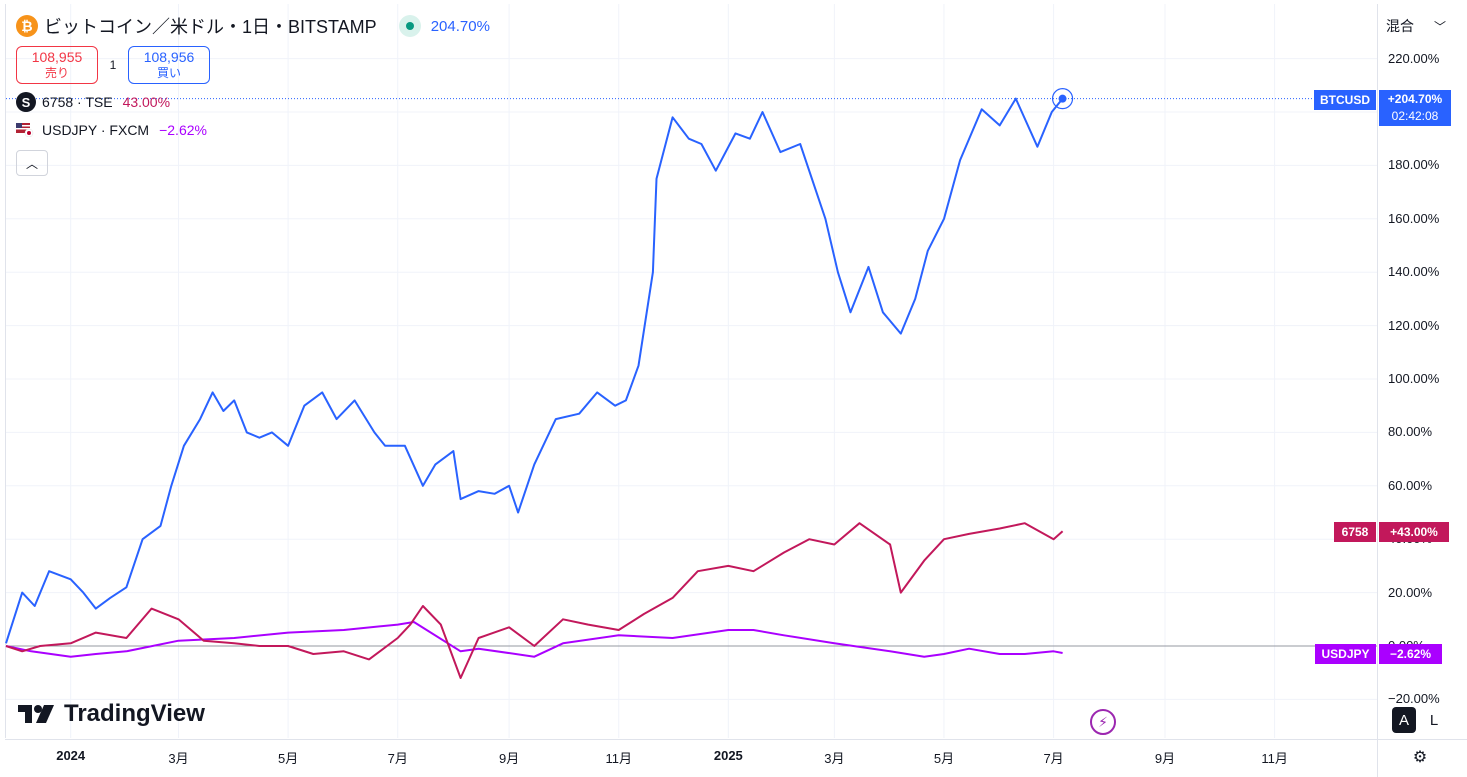 This screenshot has height=777, width=1467. What do you see at coordinates (25, 130) in the screenshot?
I see `us-jp-flag-icon` at bounding box center [25, 130].